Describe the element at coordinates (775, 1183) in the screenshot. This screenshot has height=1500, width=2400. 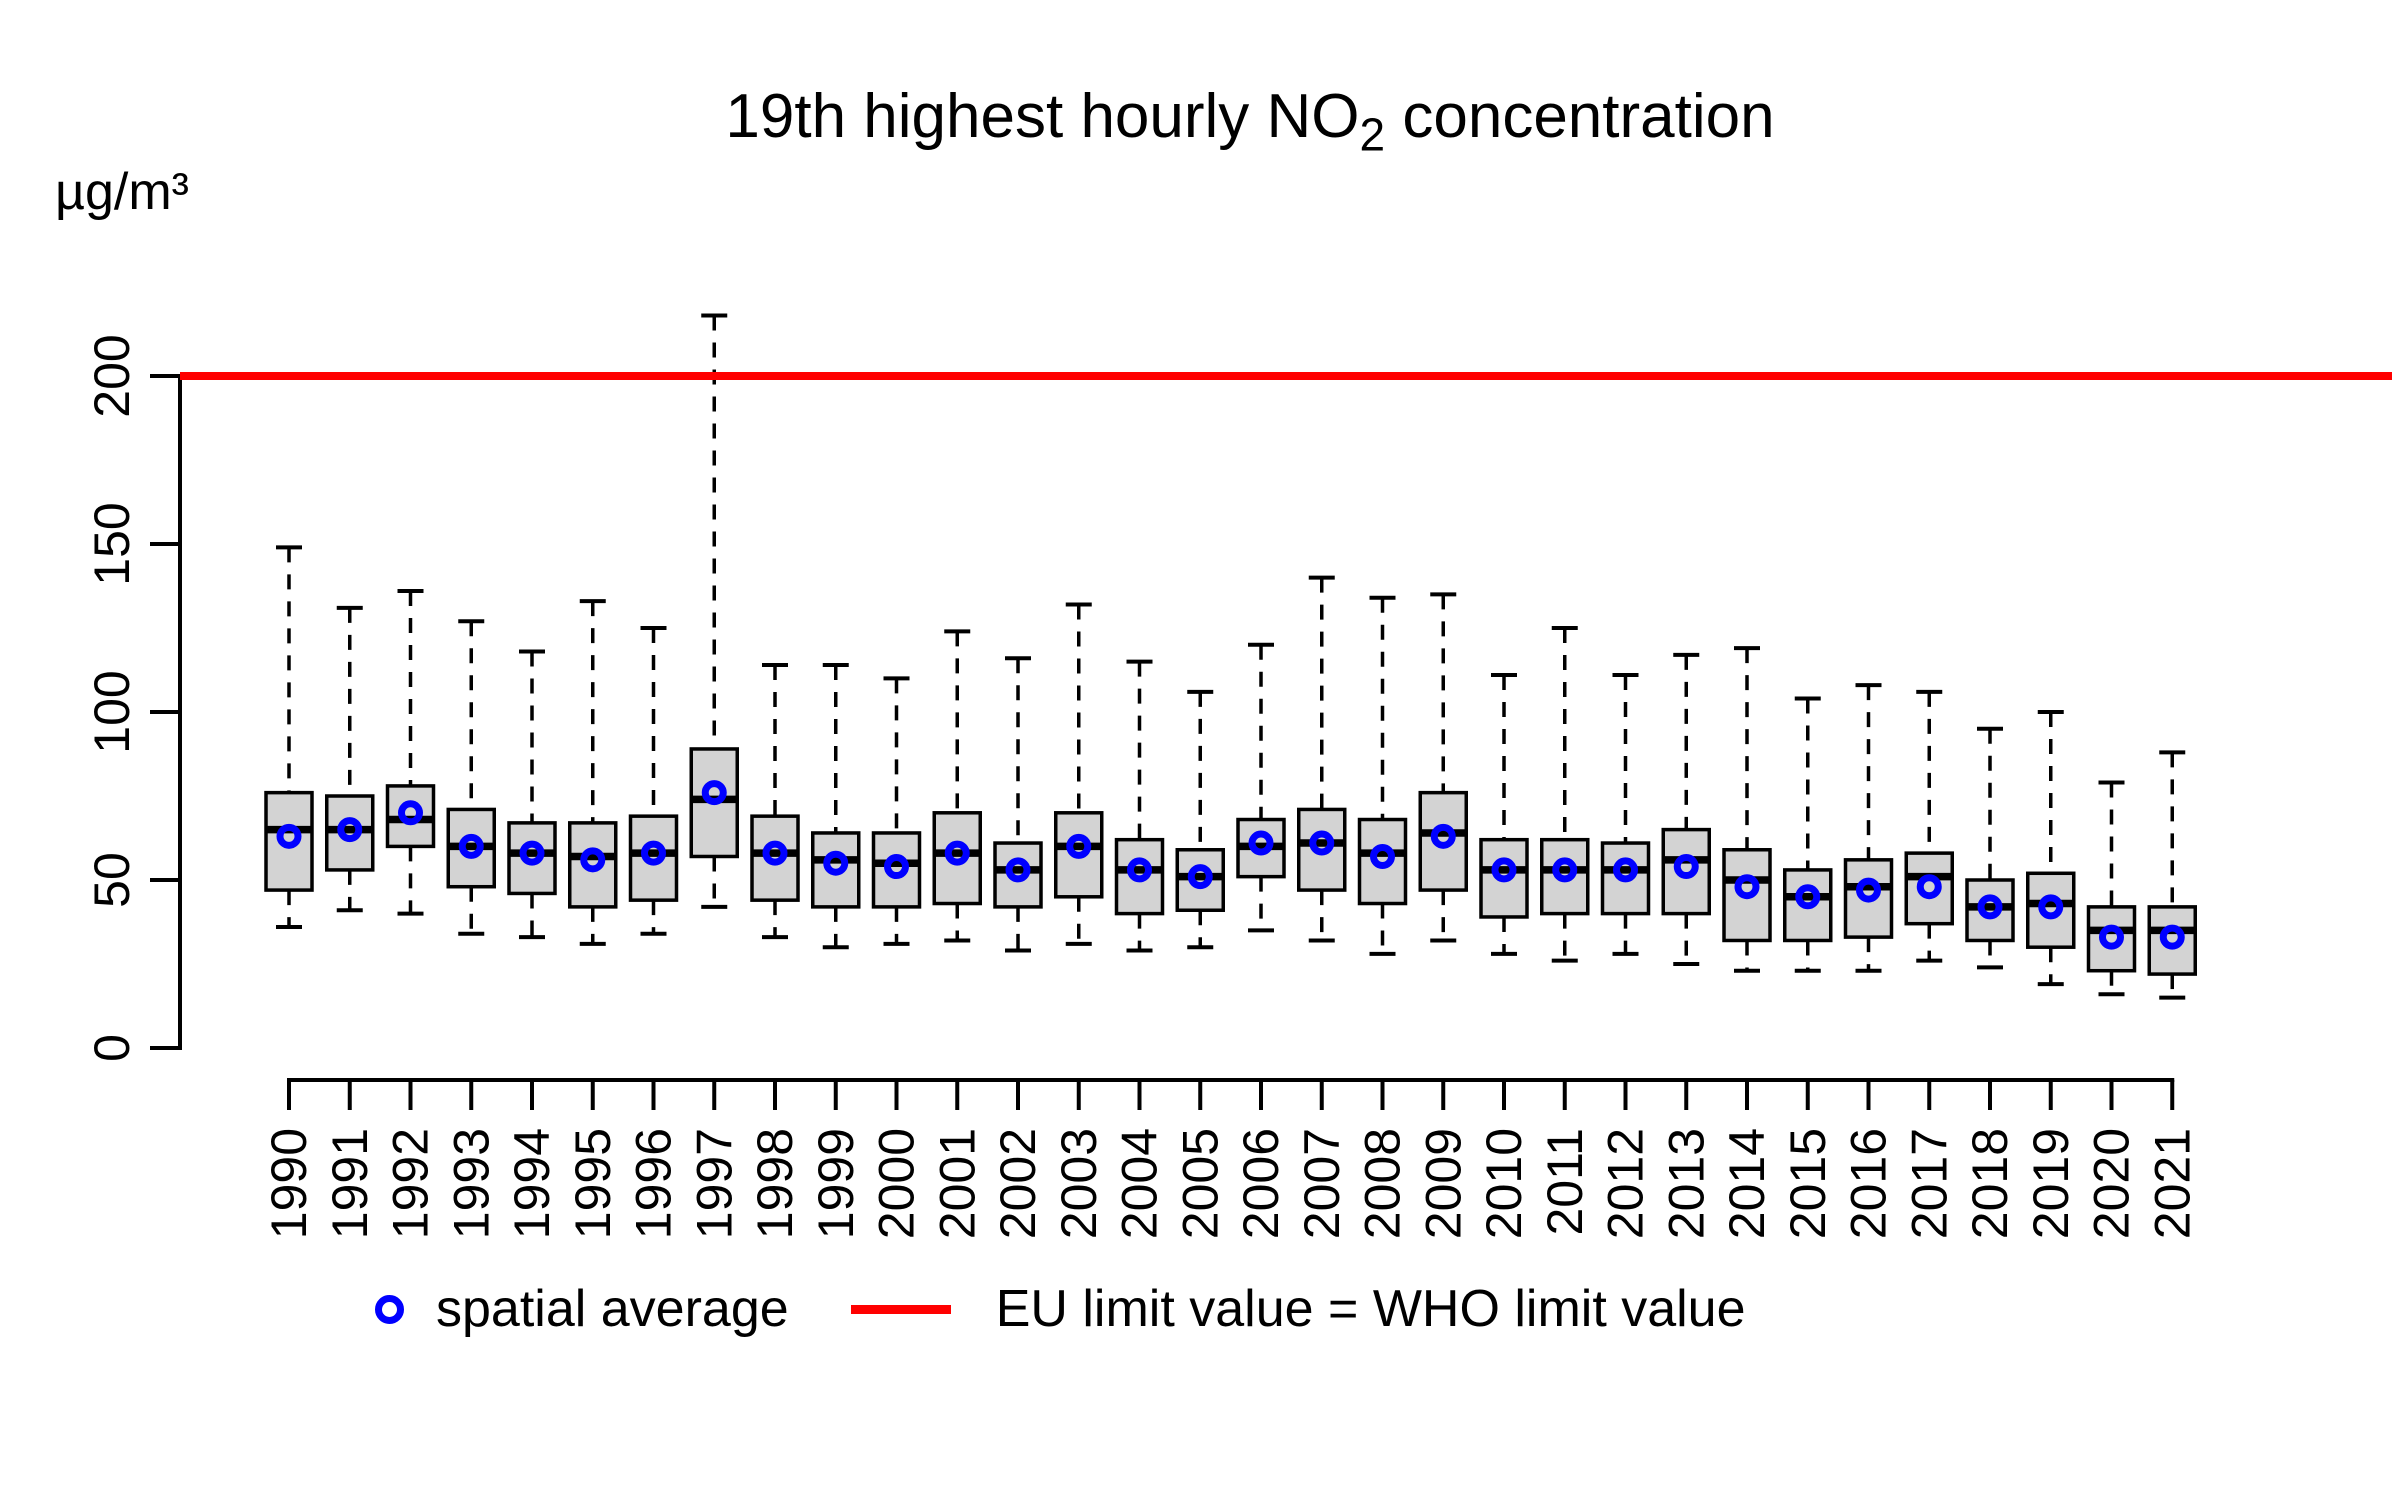
I see `x-axis-tick-label-1998: 1998` at that location.